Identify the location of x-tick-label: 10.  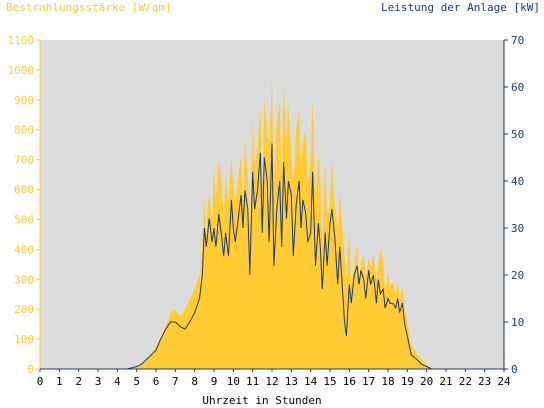
(233, 381).